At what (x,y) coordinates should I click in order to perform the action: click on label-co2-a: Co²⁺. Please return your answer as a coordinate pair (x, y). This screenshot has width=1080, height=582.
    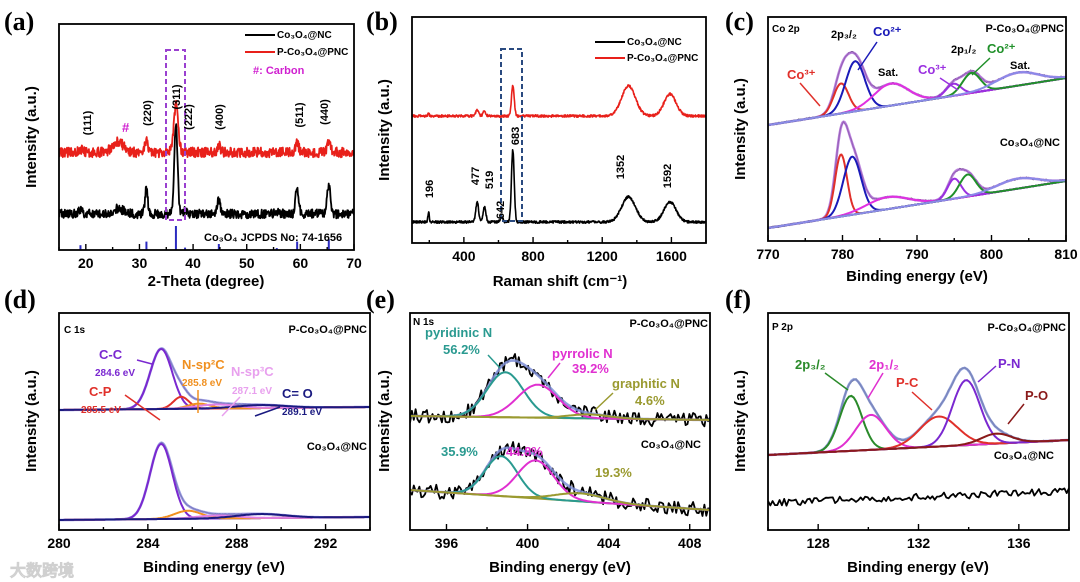
    Looking at the image, I should click on (887, 31).